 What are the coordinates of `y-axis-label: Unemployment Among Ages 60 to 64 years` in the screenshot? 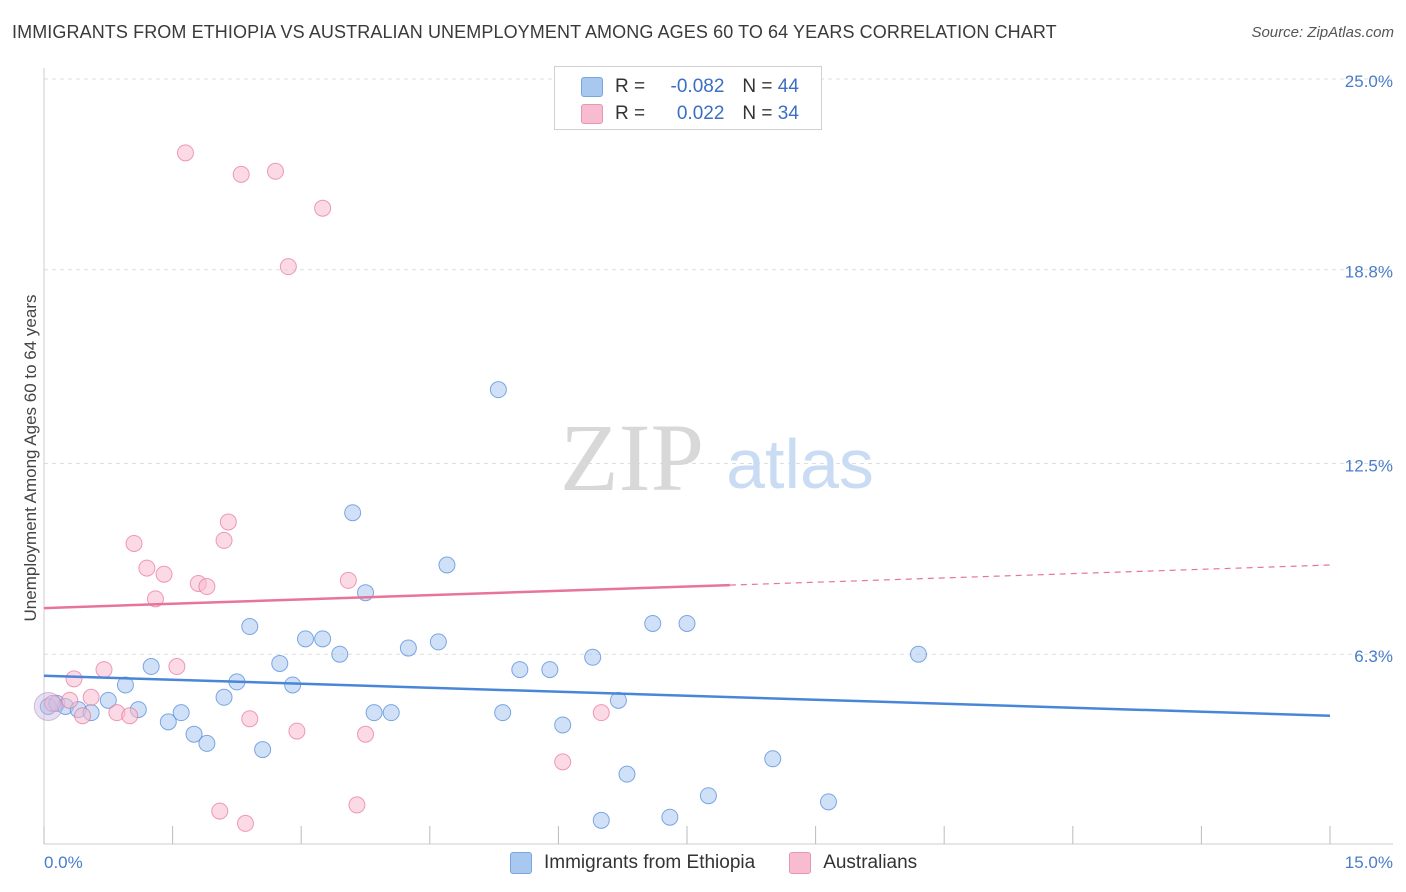 It's located at (30, 458).